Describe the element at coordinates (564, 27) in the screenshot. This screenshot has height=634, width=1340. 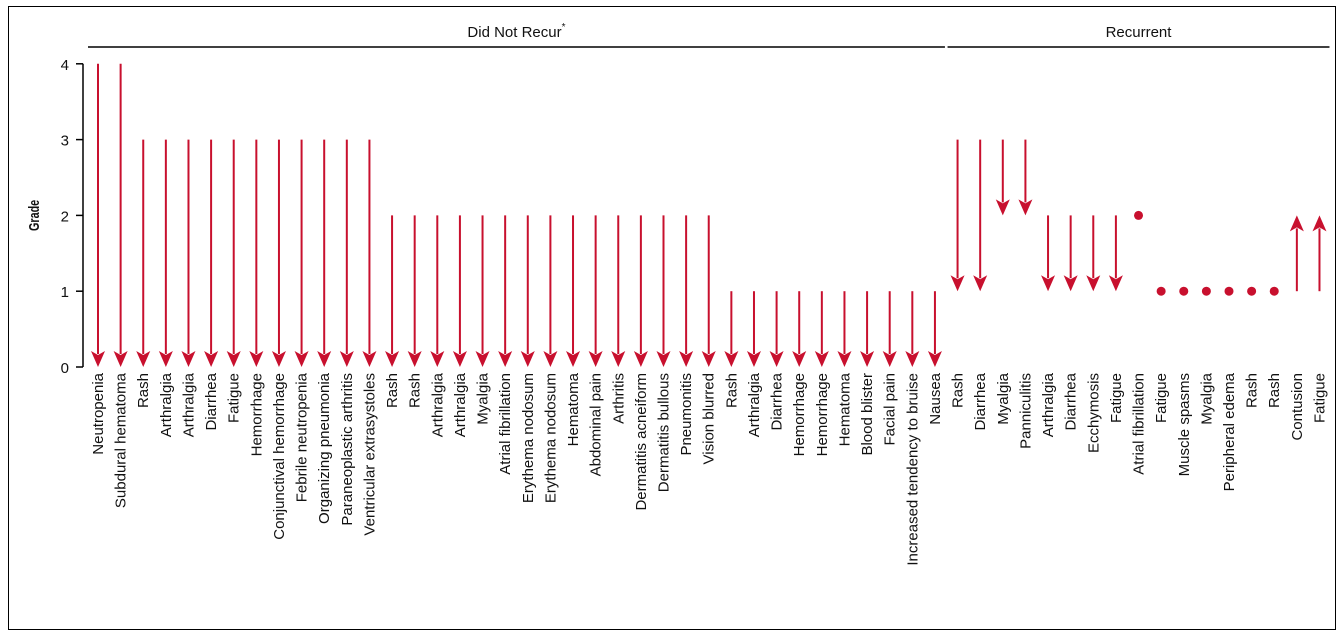
I see `group-label-superscript: *` at that location.